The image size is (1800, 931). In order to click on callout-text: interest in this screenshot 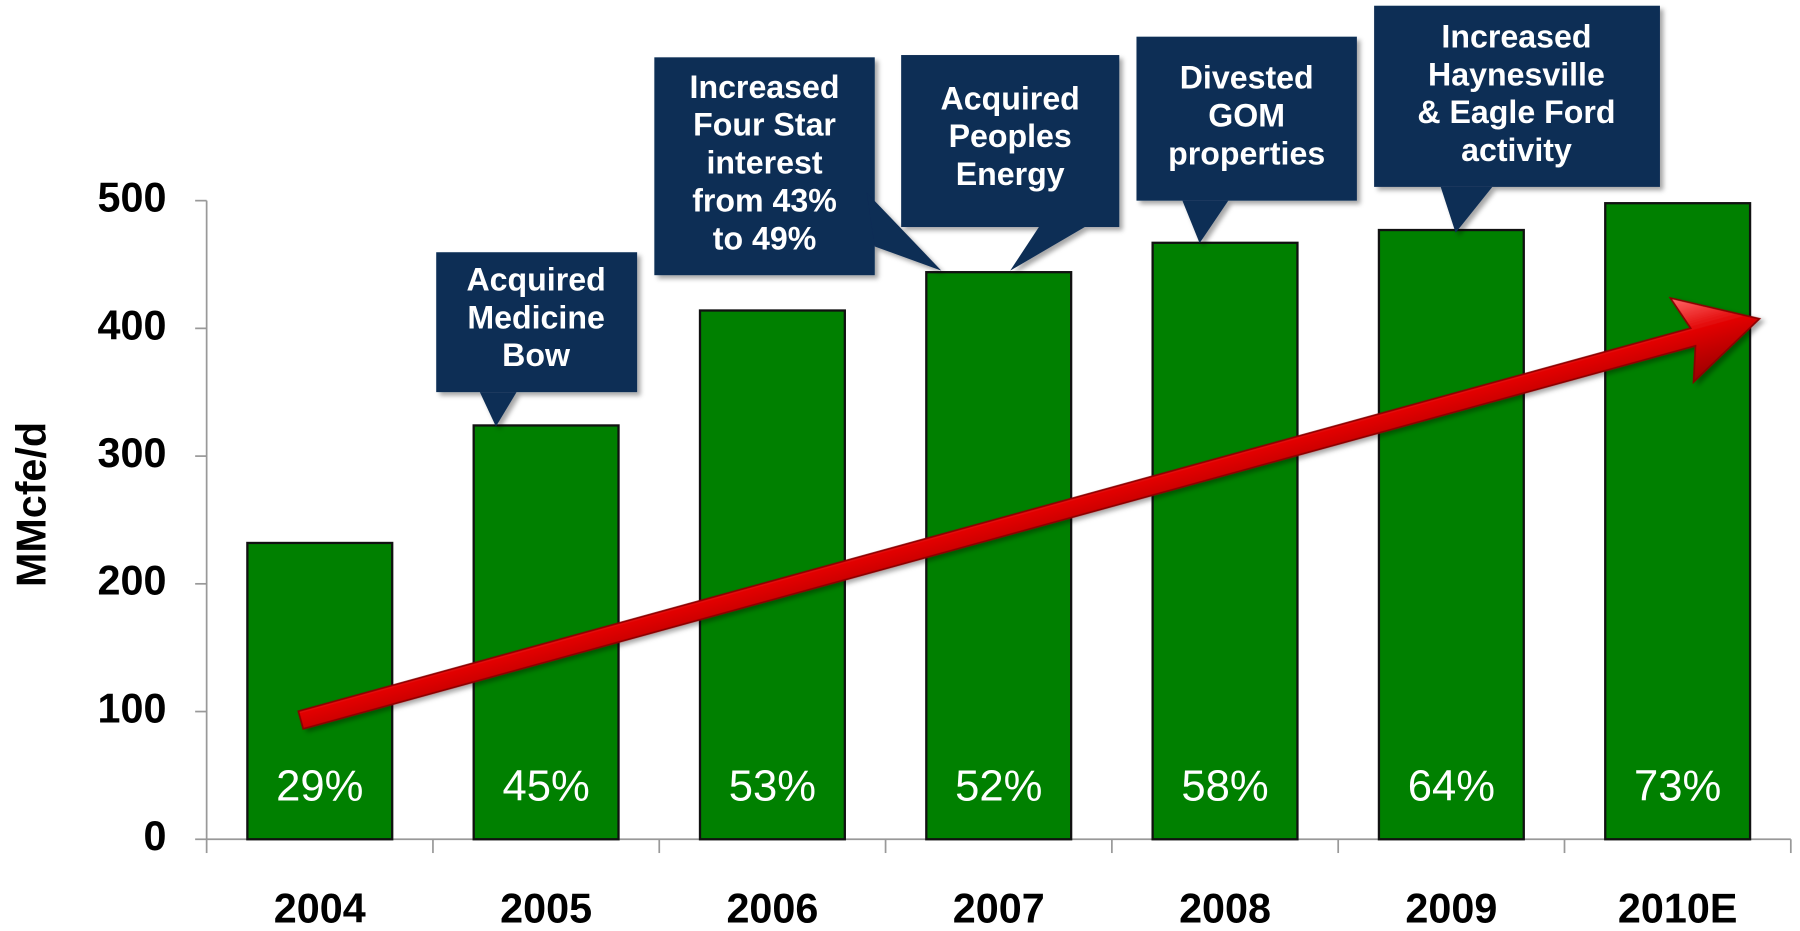, I will do `click(765, 163)`.